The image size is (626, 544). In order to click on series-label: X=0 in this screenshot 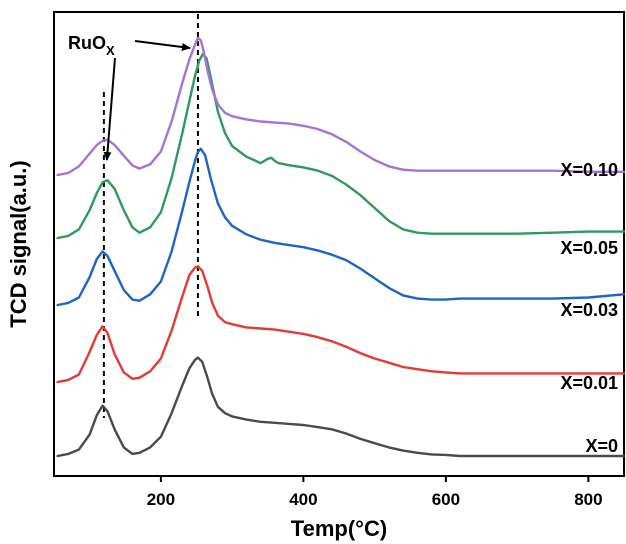, I will do `click(601, 446)`.